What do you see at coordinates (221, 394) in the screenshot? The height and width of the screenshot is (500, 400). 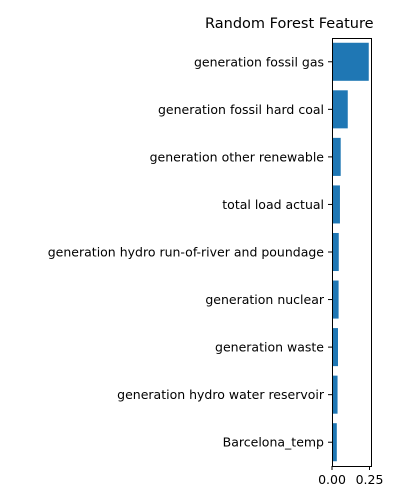 I see `category-label: generation hydro water reservoir` at bounding box center [221, 394].